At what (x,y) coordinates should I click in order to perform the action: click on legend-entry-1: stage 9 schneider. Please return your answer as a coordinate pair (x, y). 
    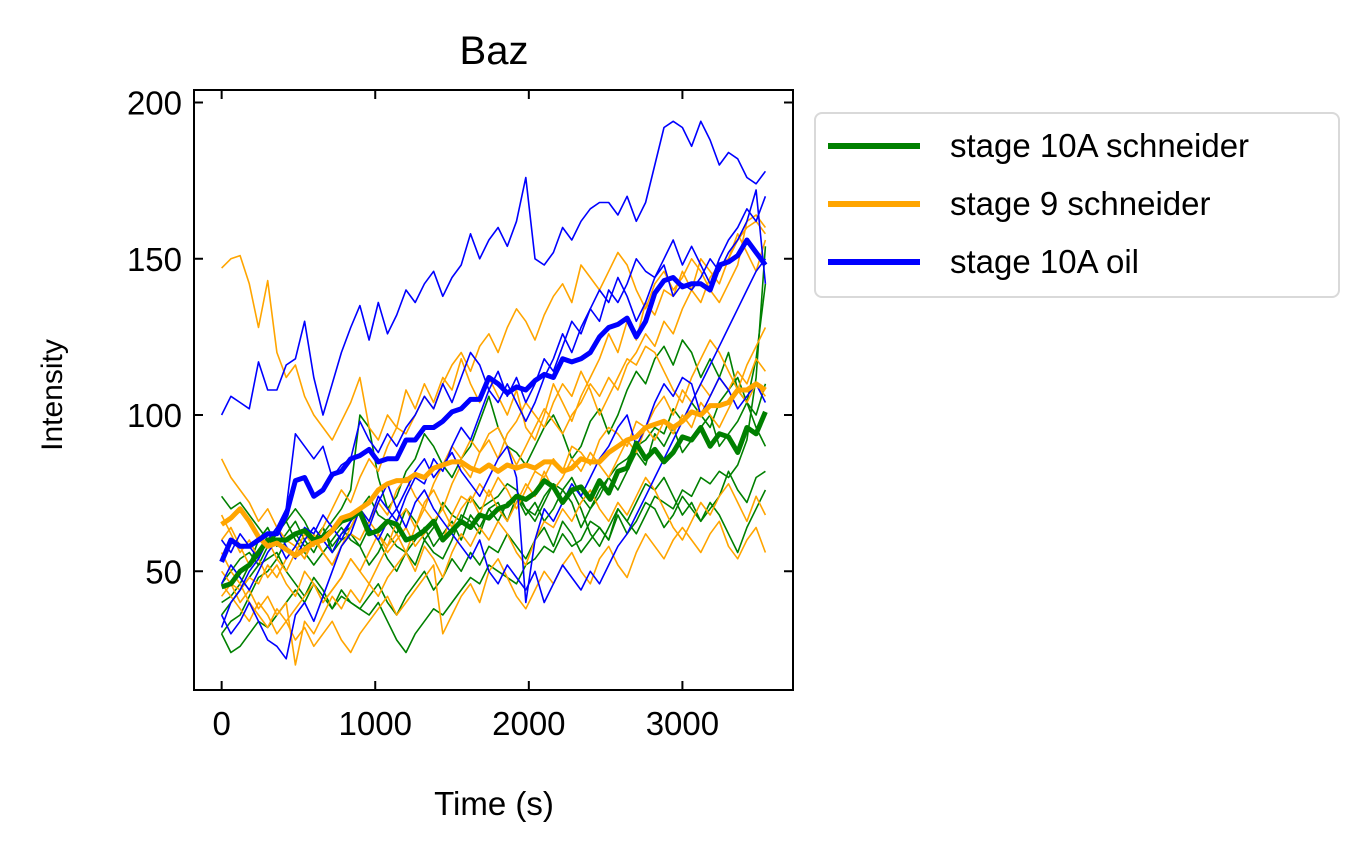
    Looking at the image, I should click on (1019, 204).